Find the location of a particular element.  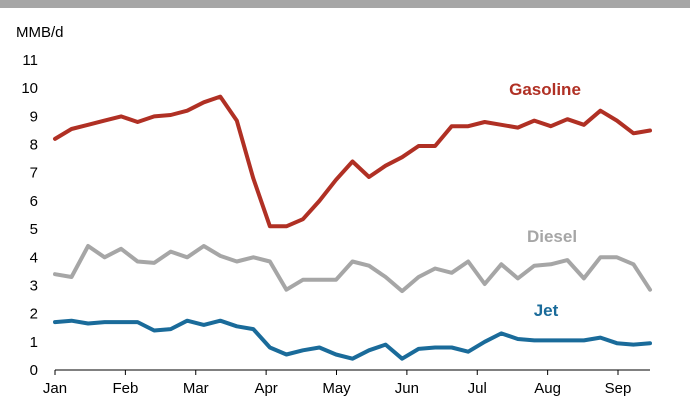

y-tick-label: 3 is located at coordinates (34, 285).